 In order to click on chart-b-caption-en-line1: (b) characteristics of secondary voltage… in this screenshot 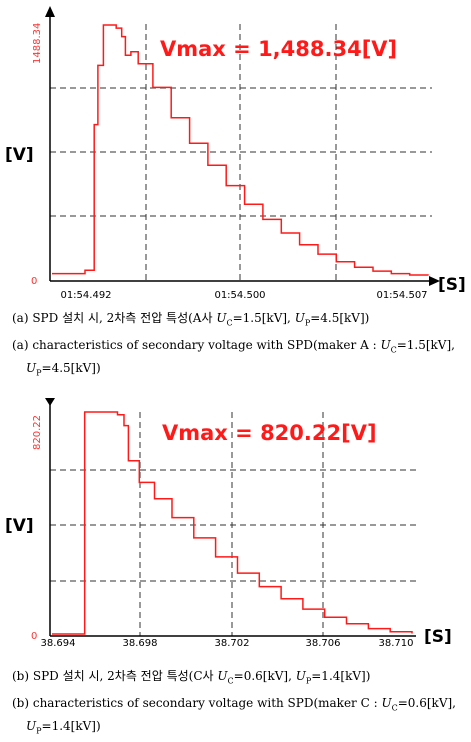, I will do `click(234, 705)`.